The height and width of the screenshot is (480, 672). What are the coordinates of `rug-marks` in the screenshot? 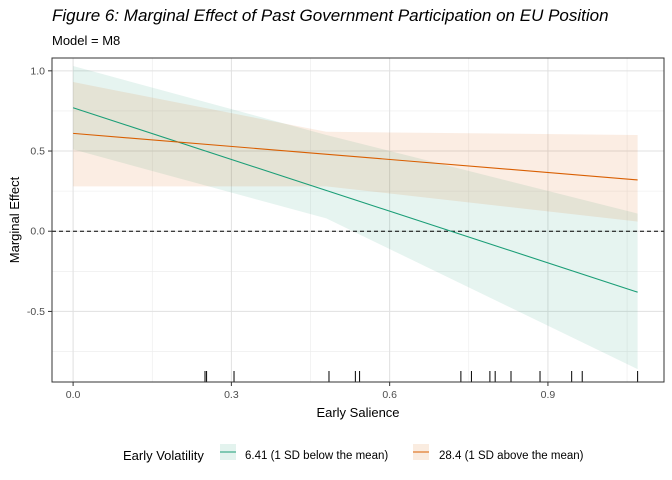 It's located at (421, 376).